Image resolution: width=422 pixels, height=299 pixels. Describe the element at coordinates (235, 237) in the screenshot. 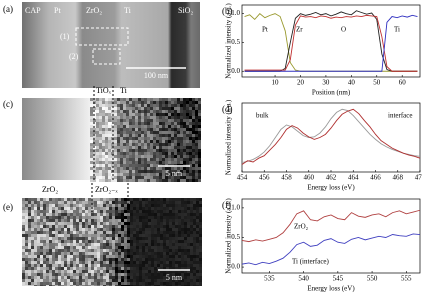

I see `y-tick-label: 0.5` at that location.